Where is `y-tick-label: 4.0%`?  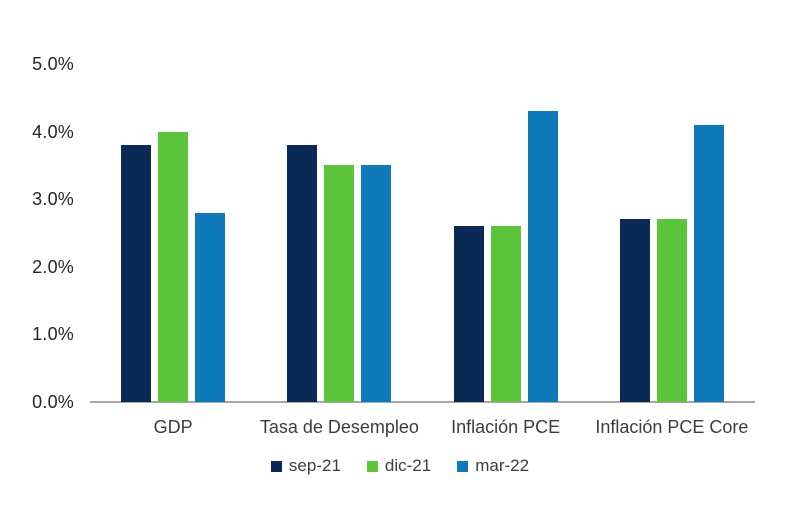 y-tick-label: 4.0% is located at coordinates (53, 131).